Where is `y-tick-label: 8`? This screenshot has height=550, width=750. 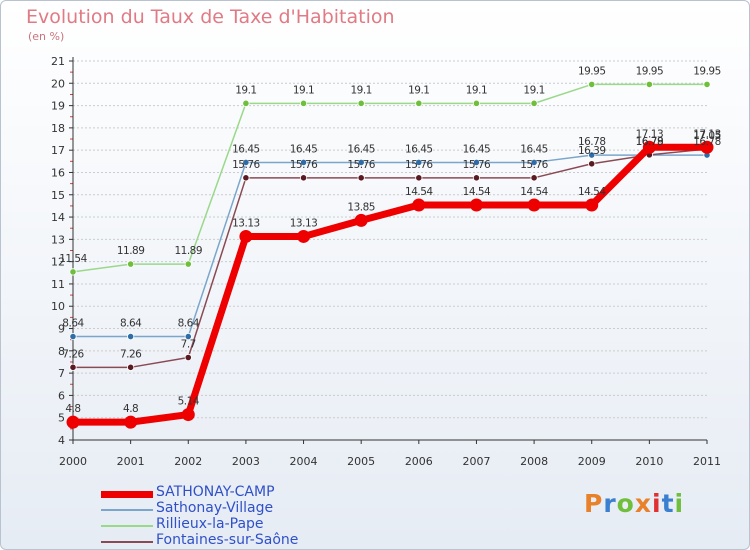 y-tick-label: 8 is located at coordinates (61, 351).